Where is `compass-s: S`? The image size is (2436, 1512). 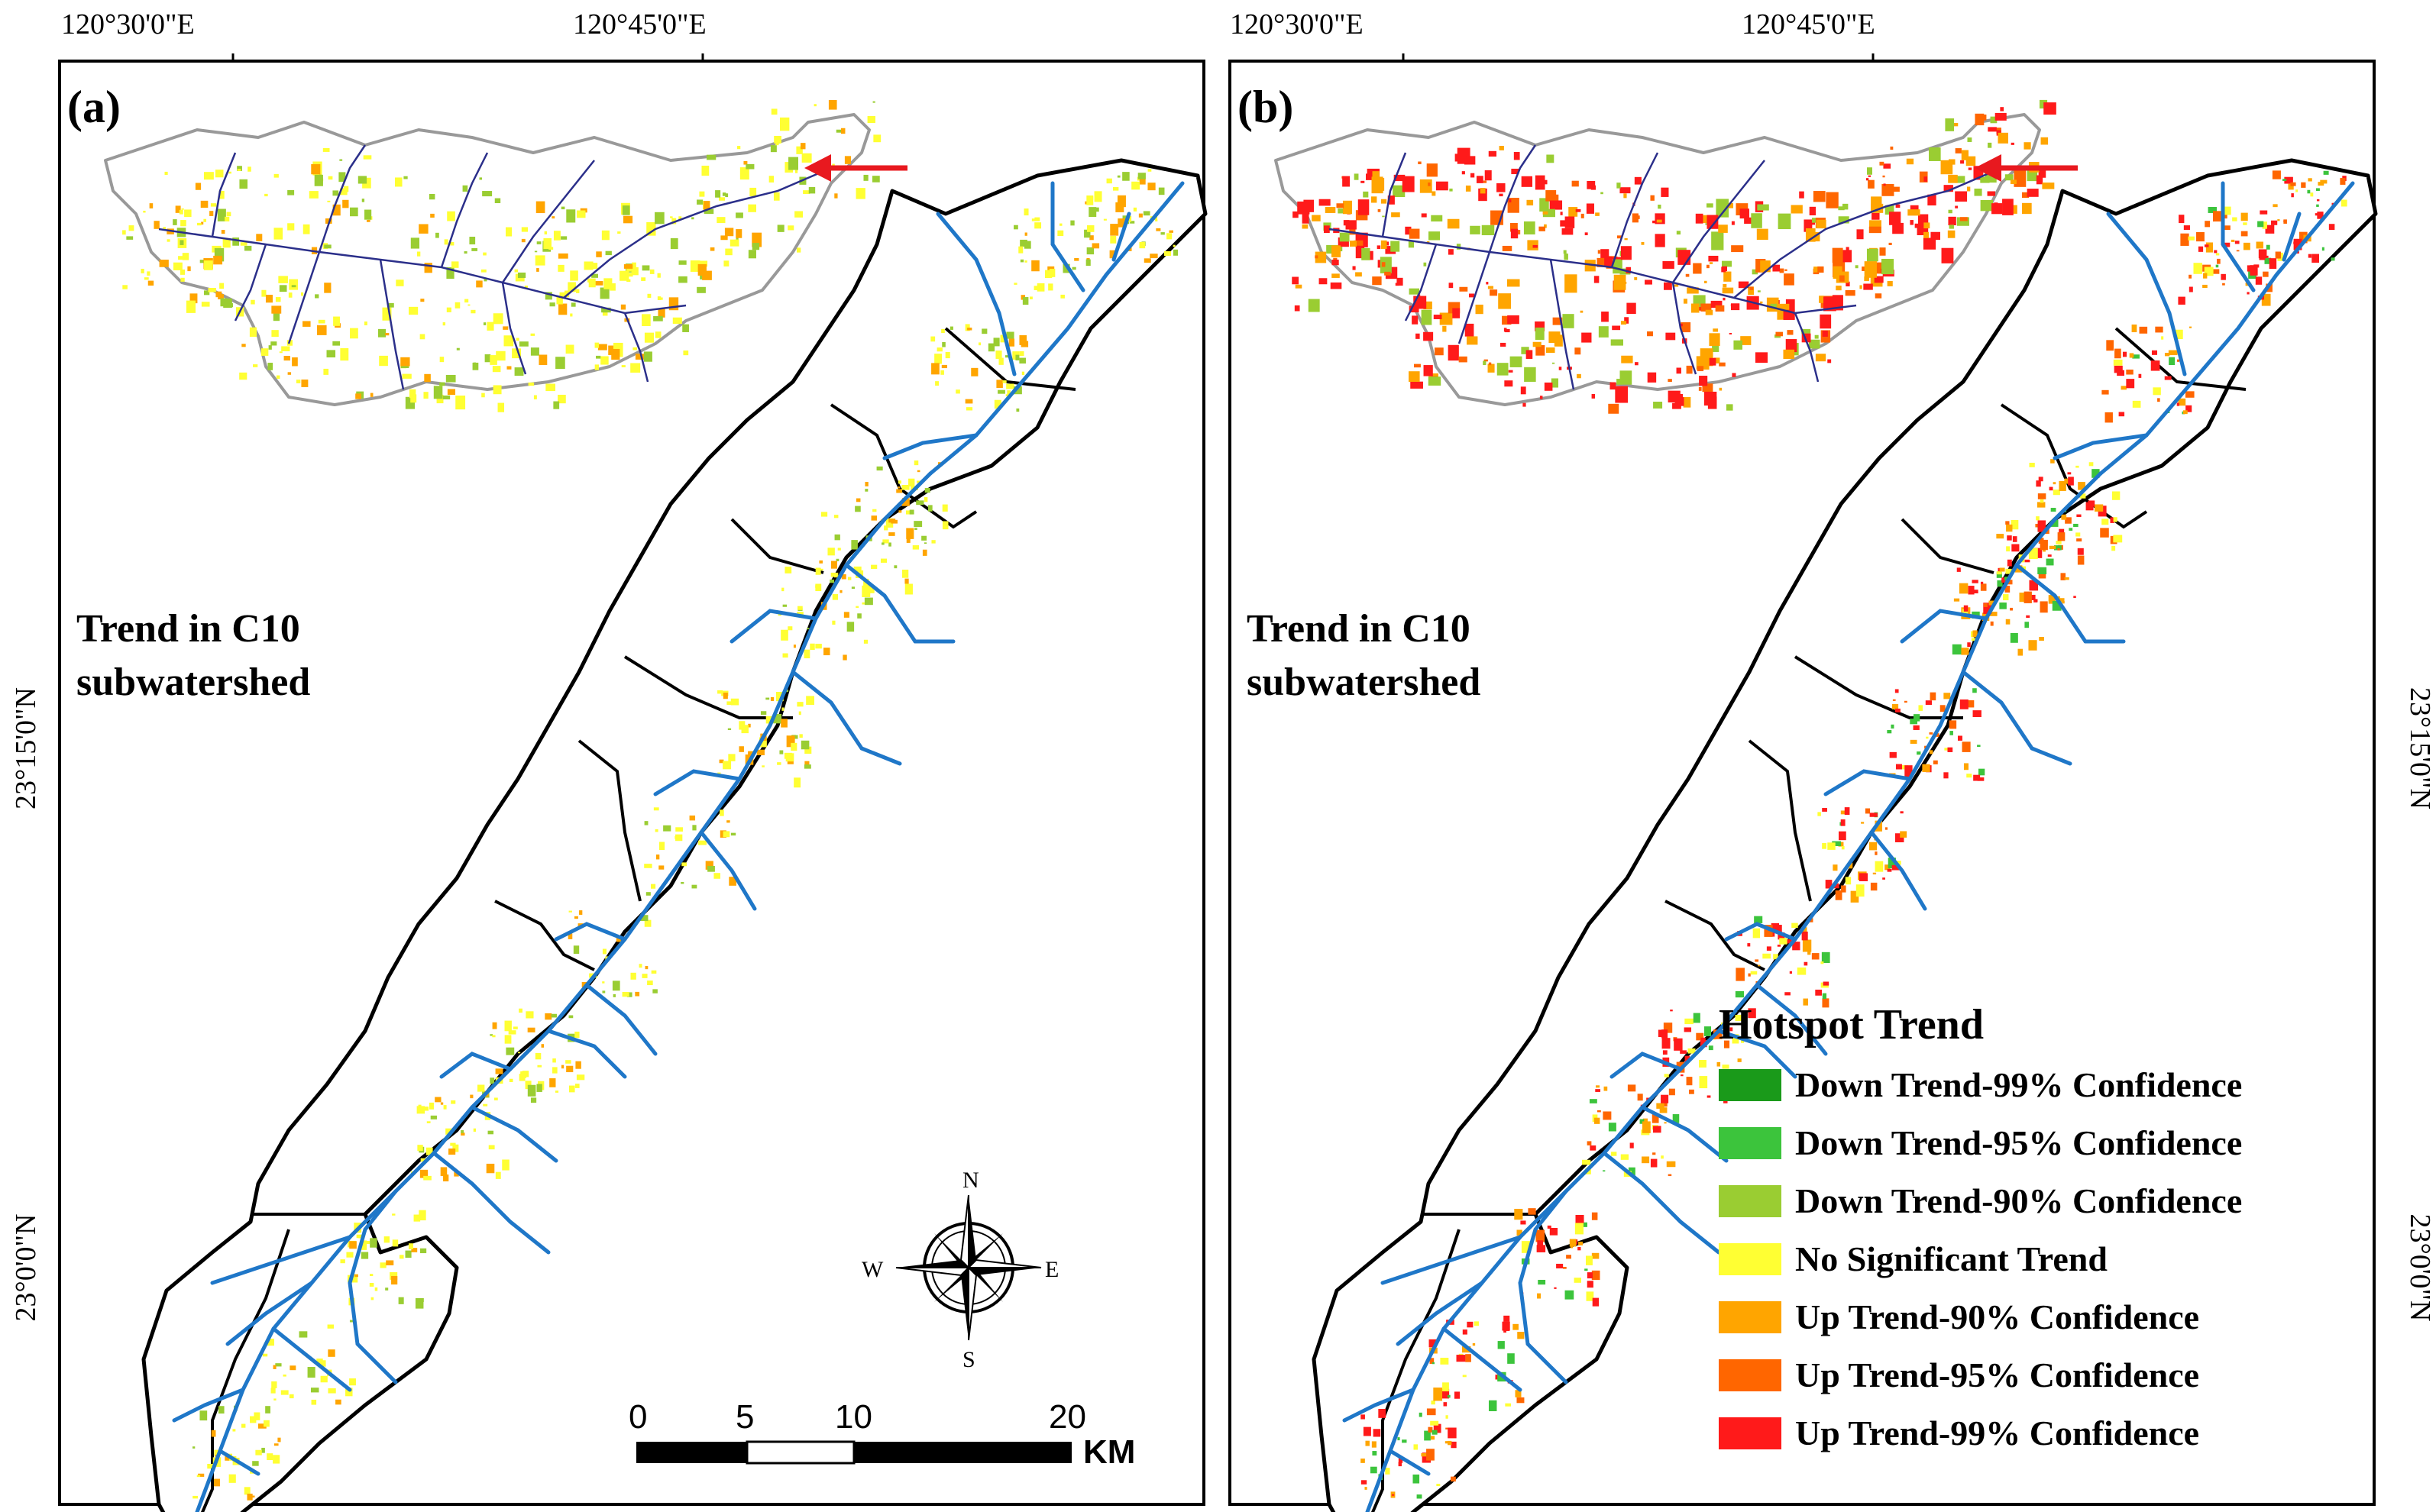
compass-s: S is located at coordinates (968, 1359).